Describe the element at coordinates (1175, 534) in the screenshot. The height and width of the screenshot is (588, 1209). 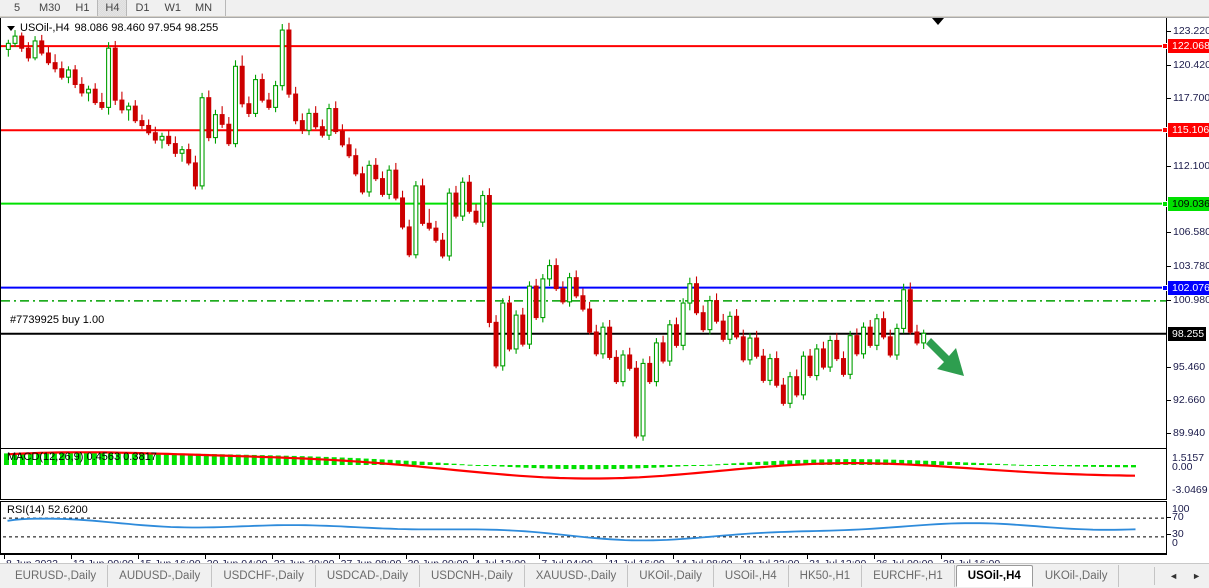
I see `rsi-tick: 30` at that location.